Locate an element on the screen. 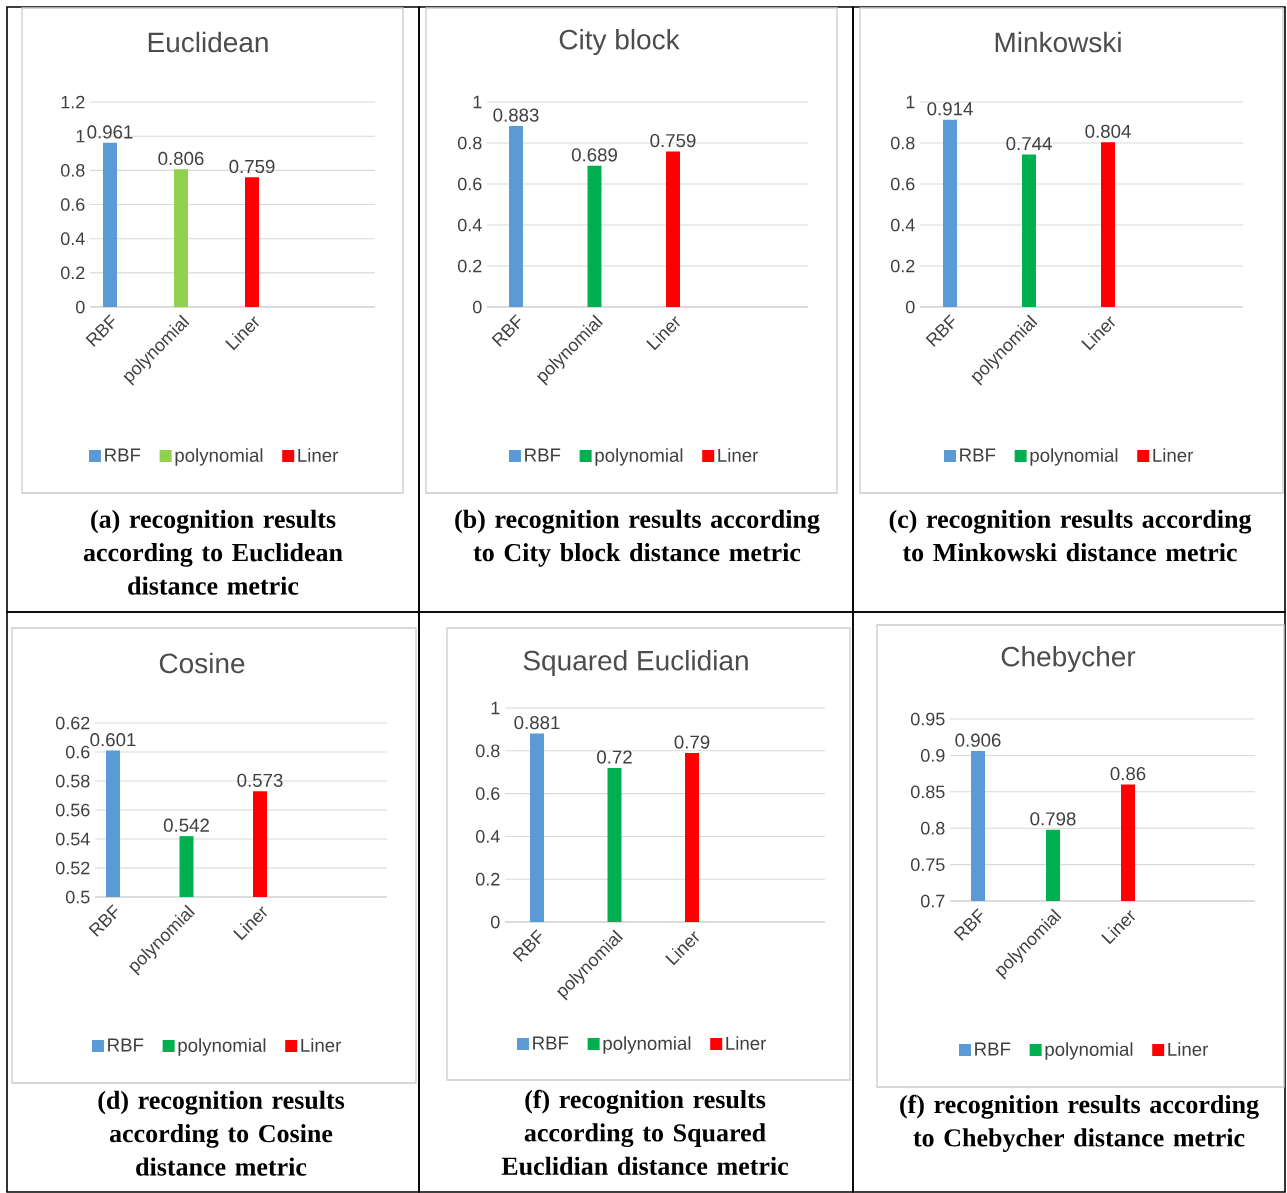 Image resolution: width=1287 pixels, height=1193 pixels. text: (f) recognition results according to Chebycher distance metric is located at coordinates (1079, 1123).